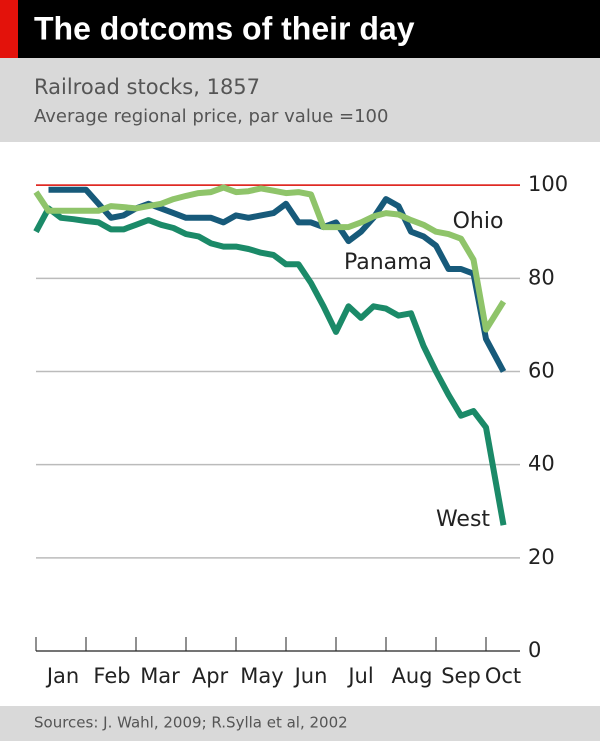  What do you see at coordinates (478, 221) in the screenshot?
I see `series-label: Ohio` at bounding box center [478, 221].